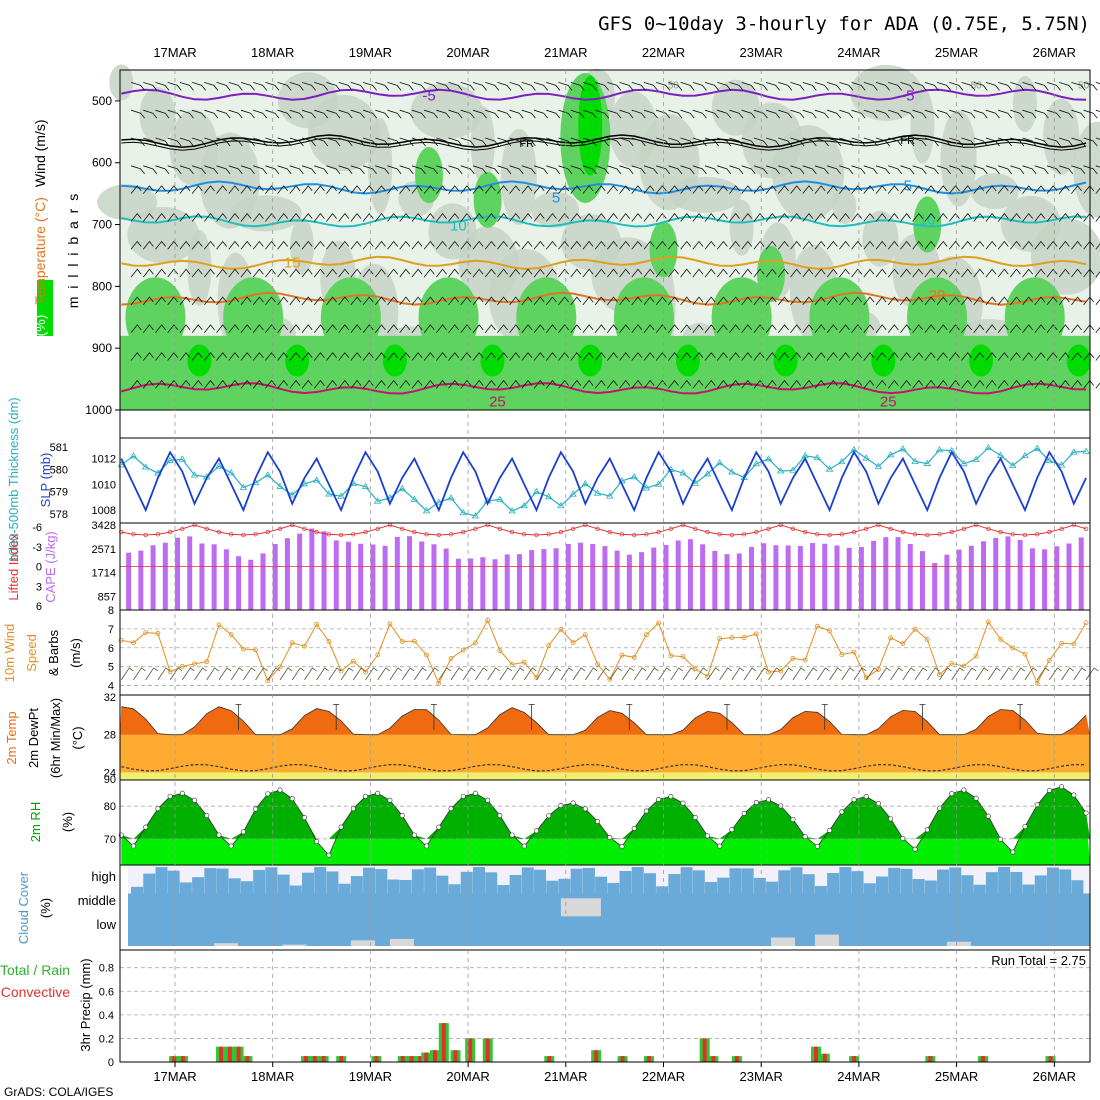 This screenshot has height=1100, width=1100. Describe the element at coordinates (761, 1076) in the screenshot. I see `date-label-bottom: 23MAR` at that location.